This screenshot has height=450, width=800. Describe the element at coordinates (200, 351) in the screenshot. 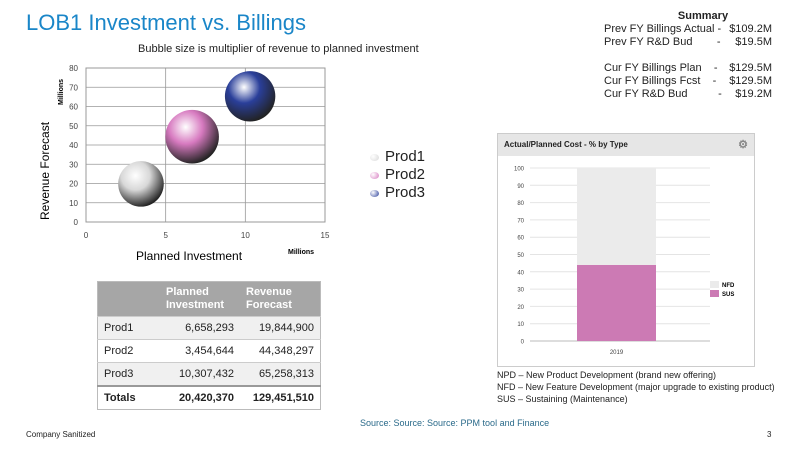

I see `table-cell: 3,454,644` at that location.